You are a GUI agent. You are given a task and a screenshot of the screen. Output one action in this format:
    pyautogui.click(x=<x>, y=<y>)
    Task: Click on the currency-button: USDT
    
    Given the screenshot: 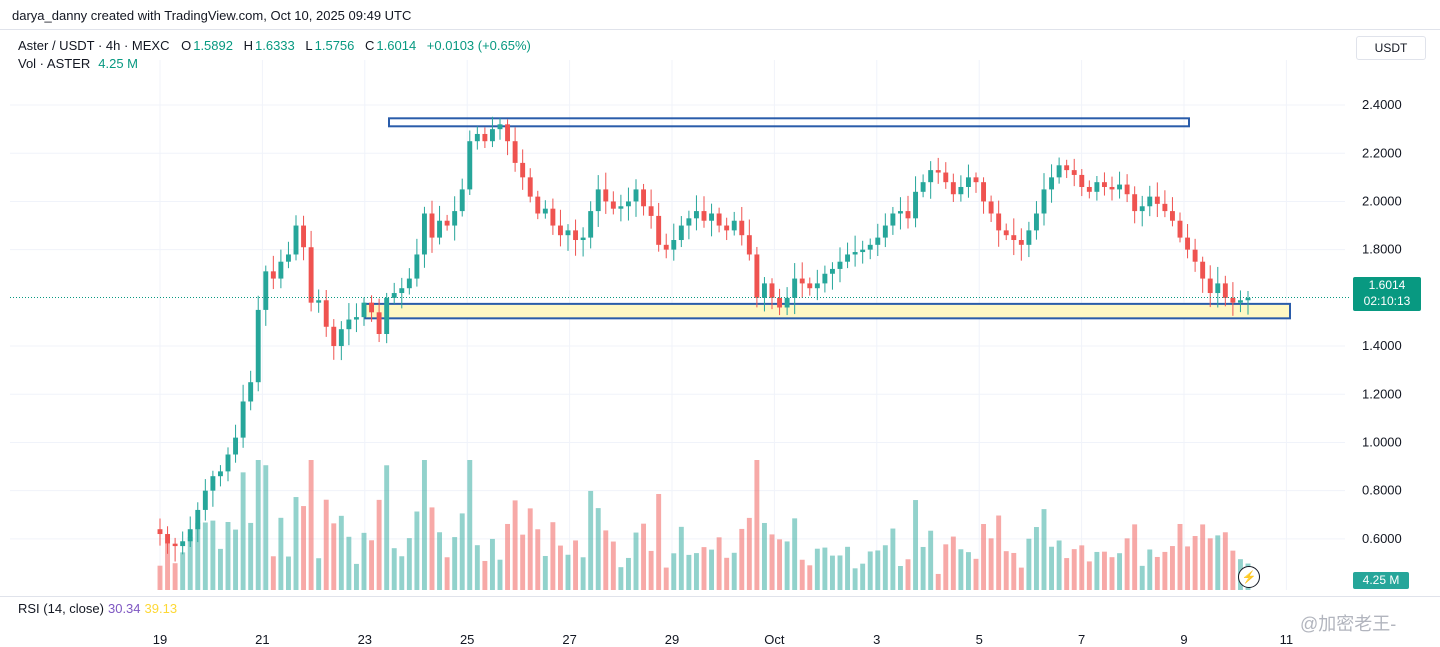 What is the action you would take?
    pyautogui.click(x=1391, y=48)
    